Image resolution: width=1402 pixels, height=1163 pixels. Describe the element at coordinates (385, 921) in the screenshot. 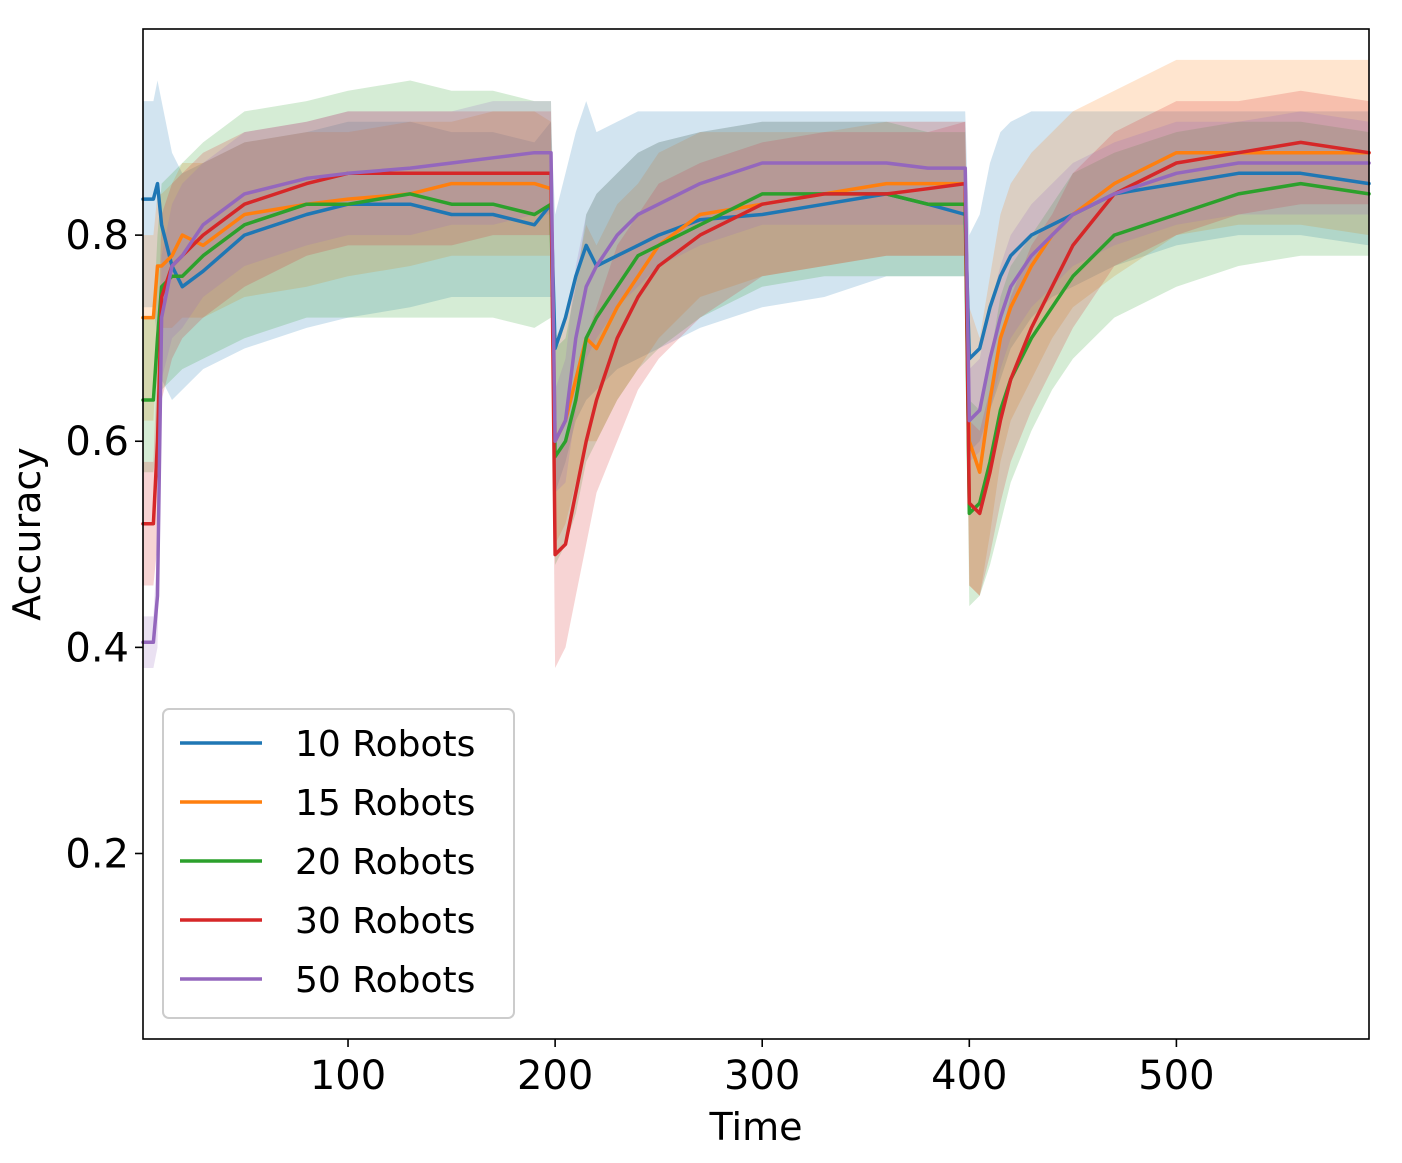

I see `legend-label-30-robots: 30 Robots` at that location.